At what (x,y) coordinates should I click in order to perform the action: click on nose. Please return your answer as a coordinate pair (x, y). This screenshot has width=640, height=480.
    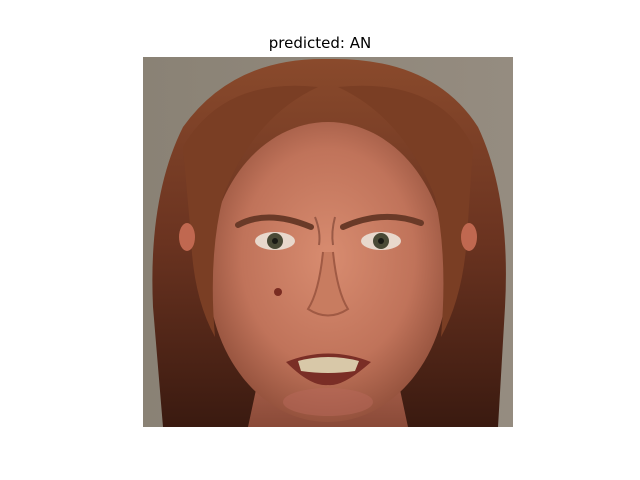
    Looking at the image, I should click on (328, 284).